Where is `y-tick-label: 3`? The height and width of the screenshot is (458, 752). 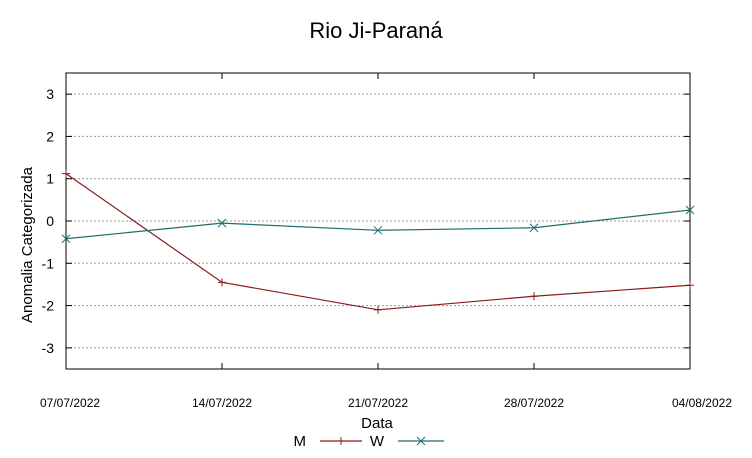 y-tick-label: 3 is located at coordinates (50, 94).